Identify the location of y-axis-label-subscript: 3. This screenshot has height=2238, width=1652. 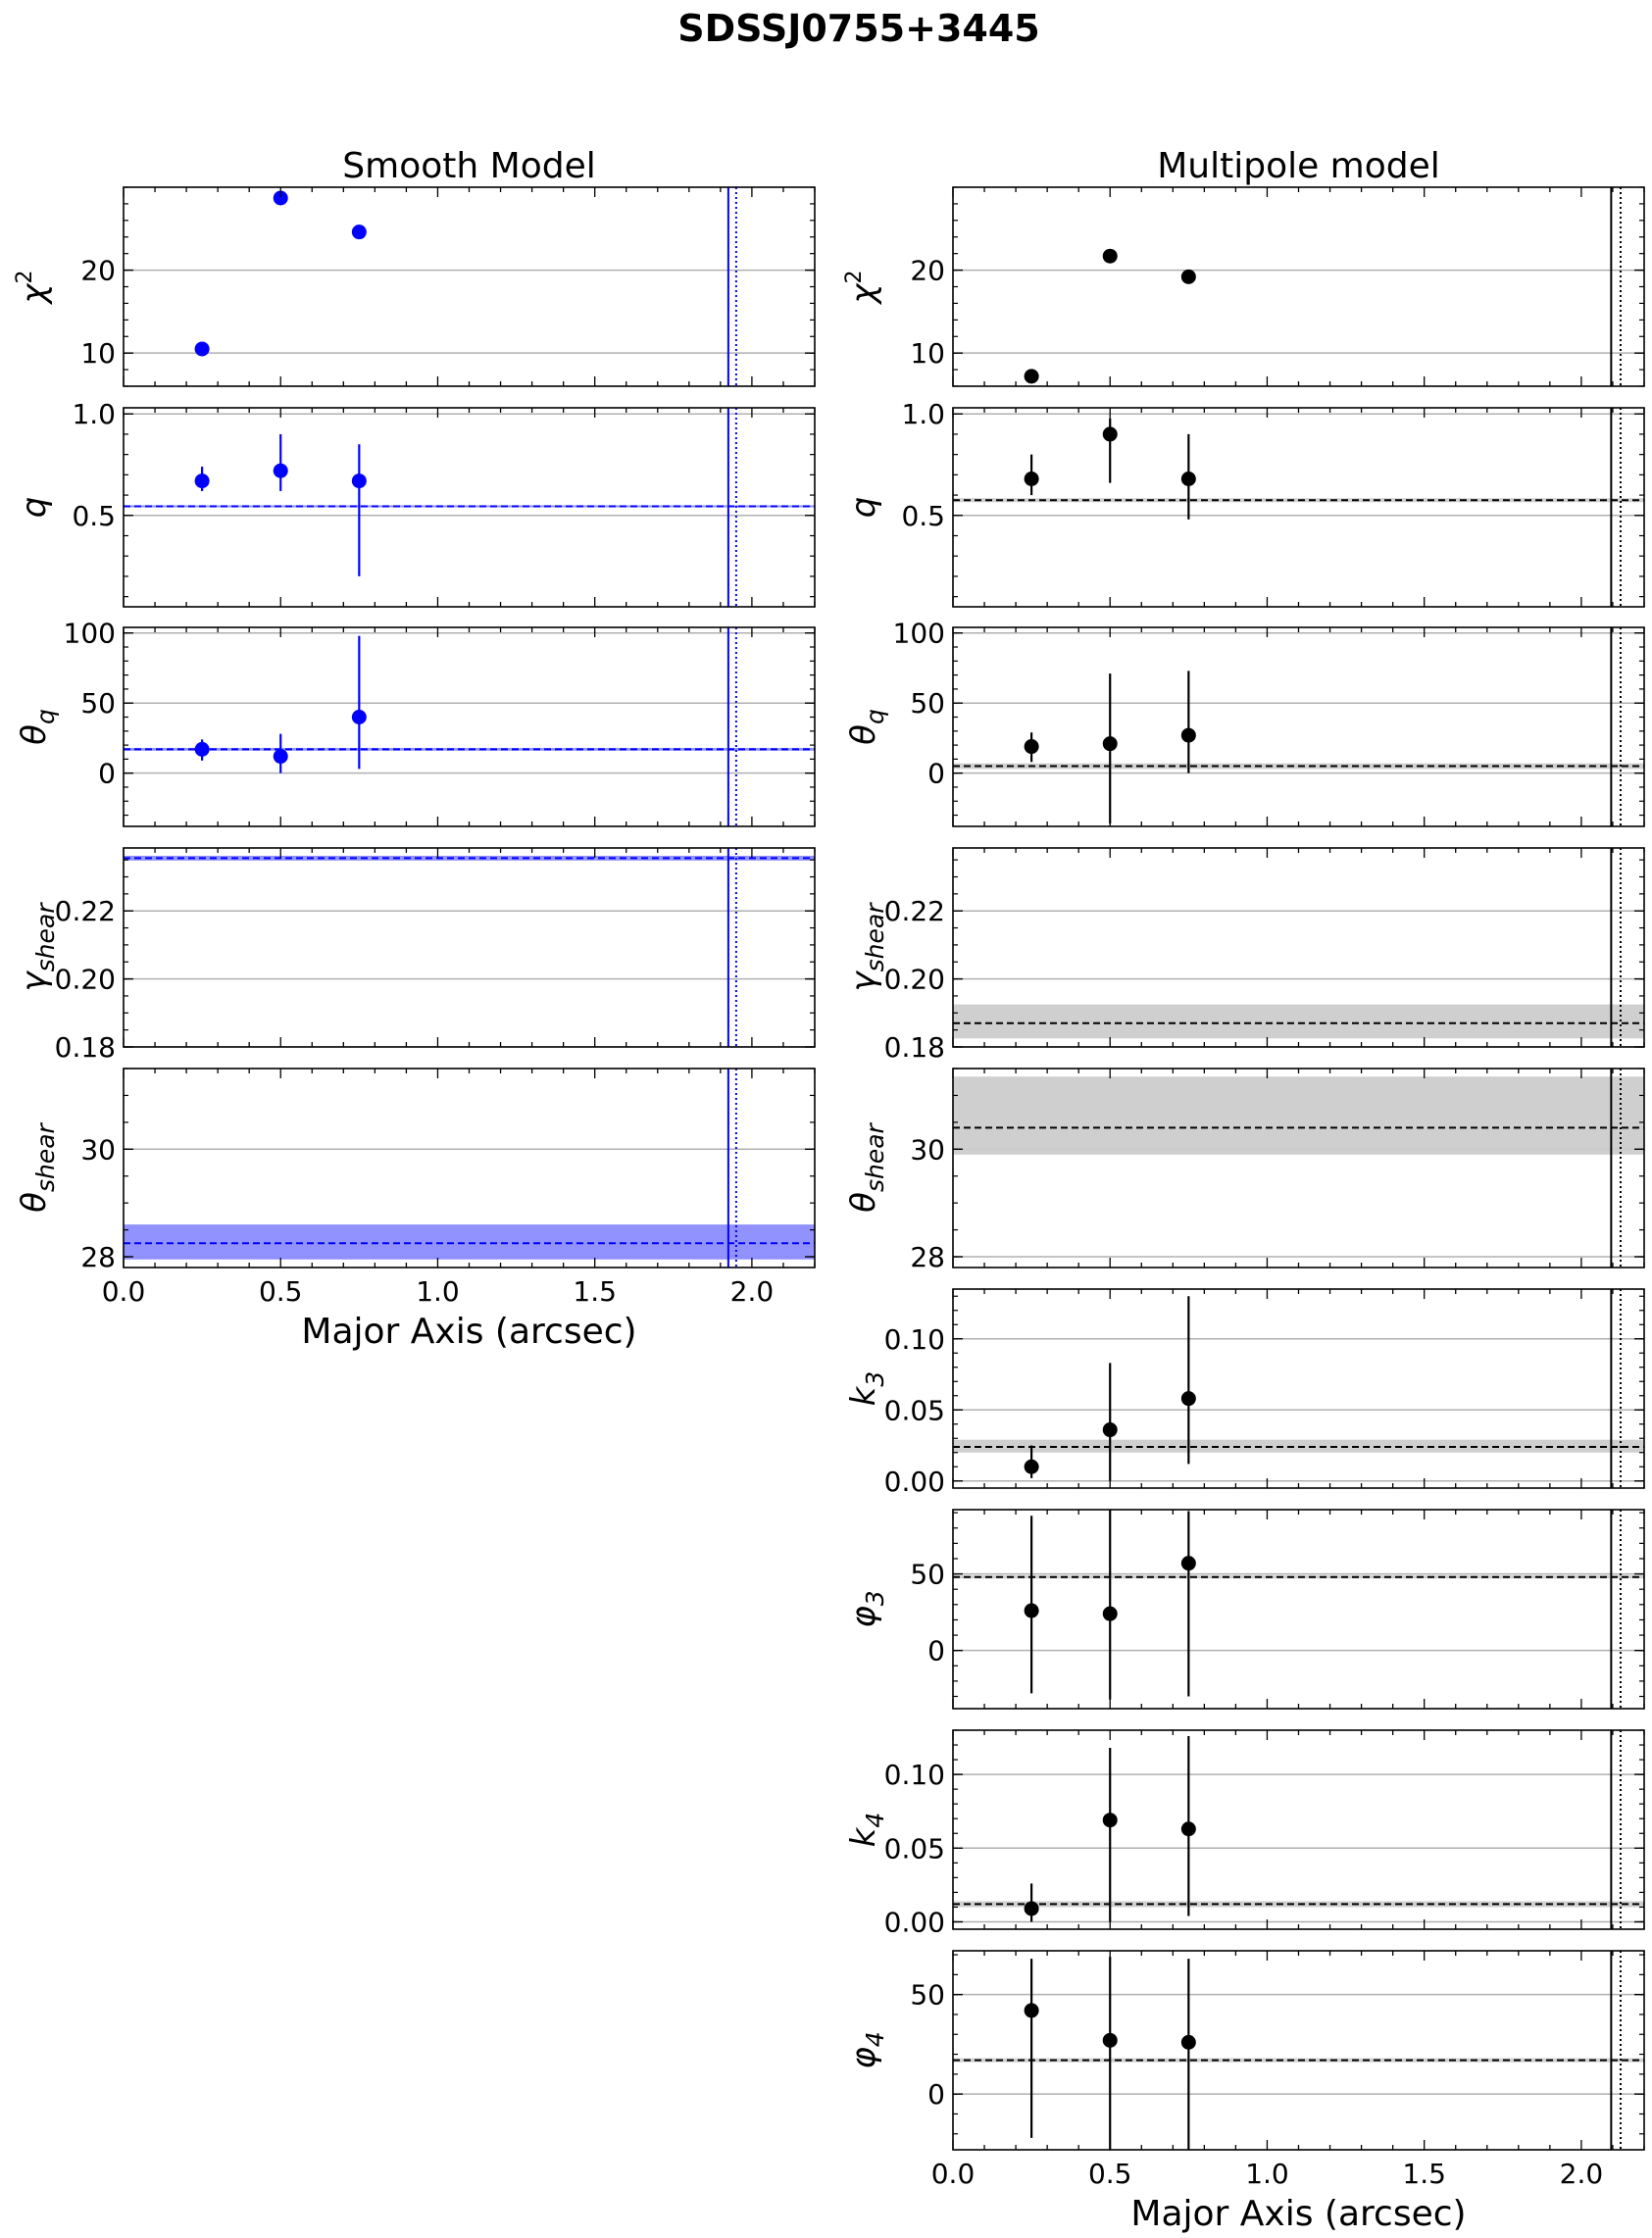
(875, 1379).